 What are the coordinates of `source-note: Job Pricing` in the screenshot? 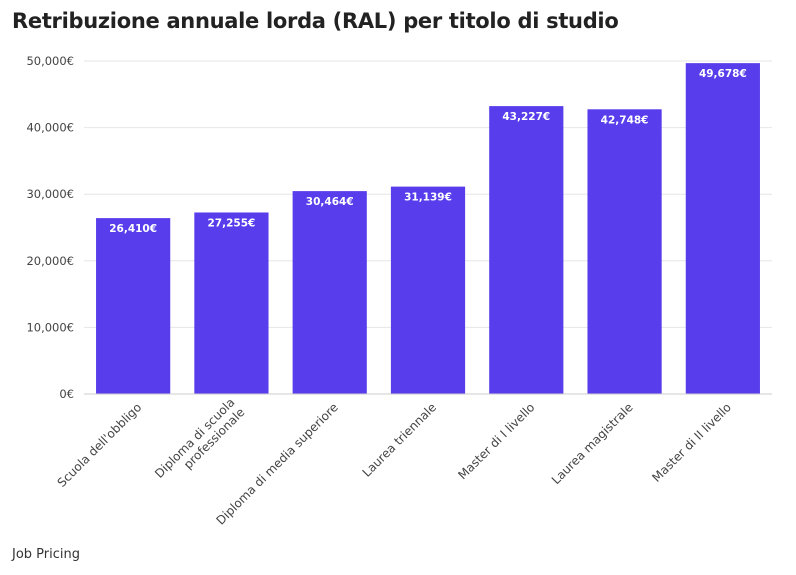 It's located at (46, 554).